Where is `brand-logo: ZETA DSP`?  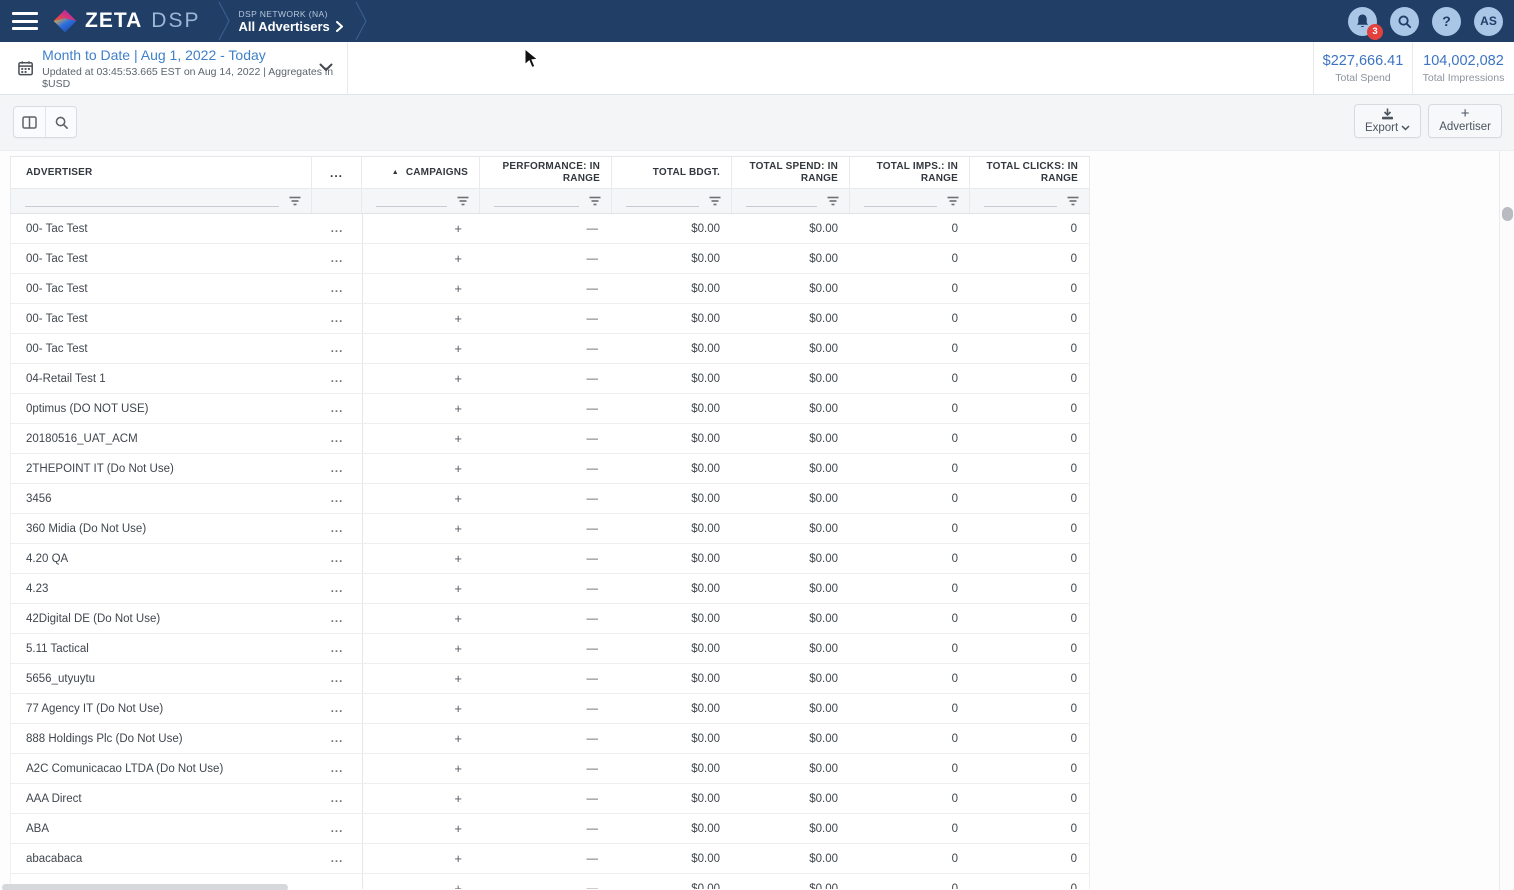
brand-logo: ZETA DSP is located at coordinates (126, 21).